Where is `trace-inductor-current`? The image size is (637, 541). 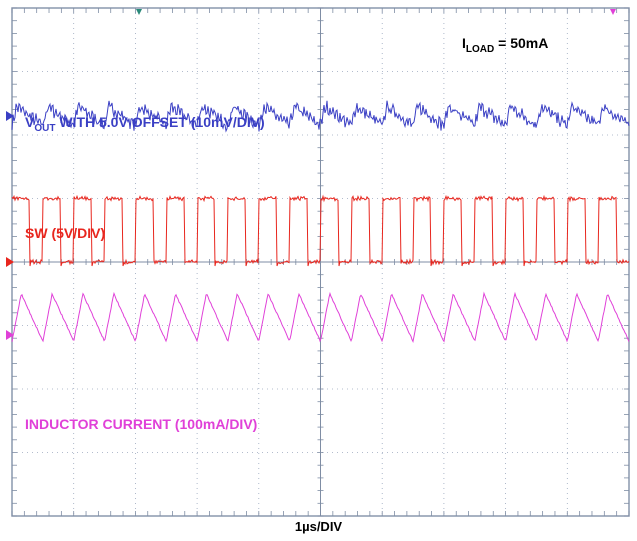
trace-inductor-current is located at coordinates (320, 317).